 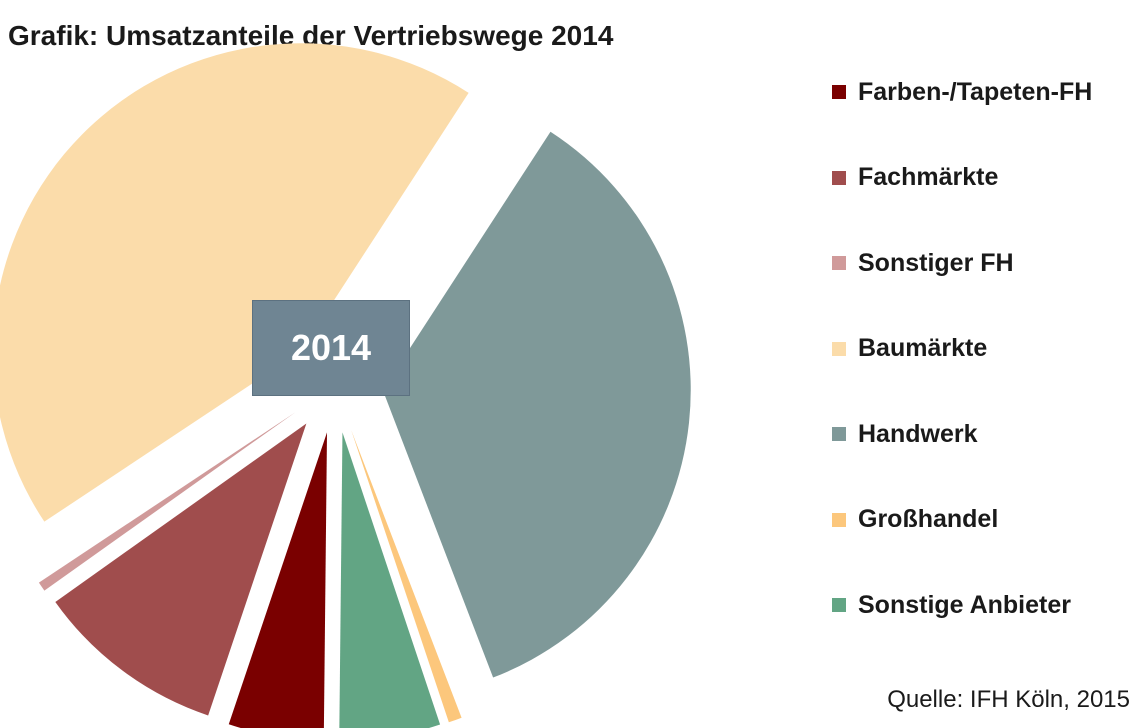 I want to click on source-note: Quelle: IFH Köln, 2015, so click(x=1008, y=699).